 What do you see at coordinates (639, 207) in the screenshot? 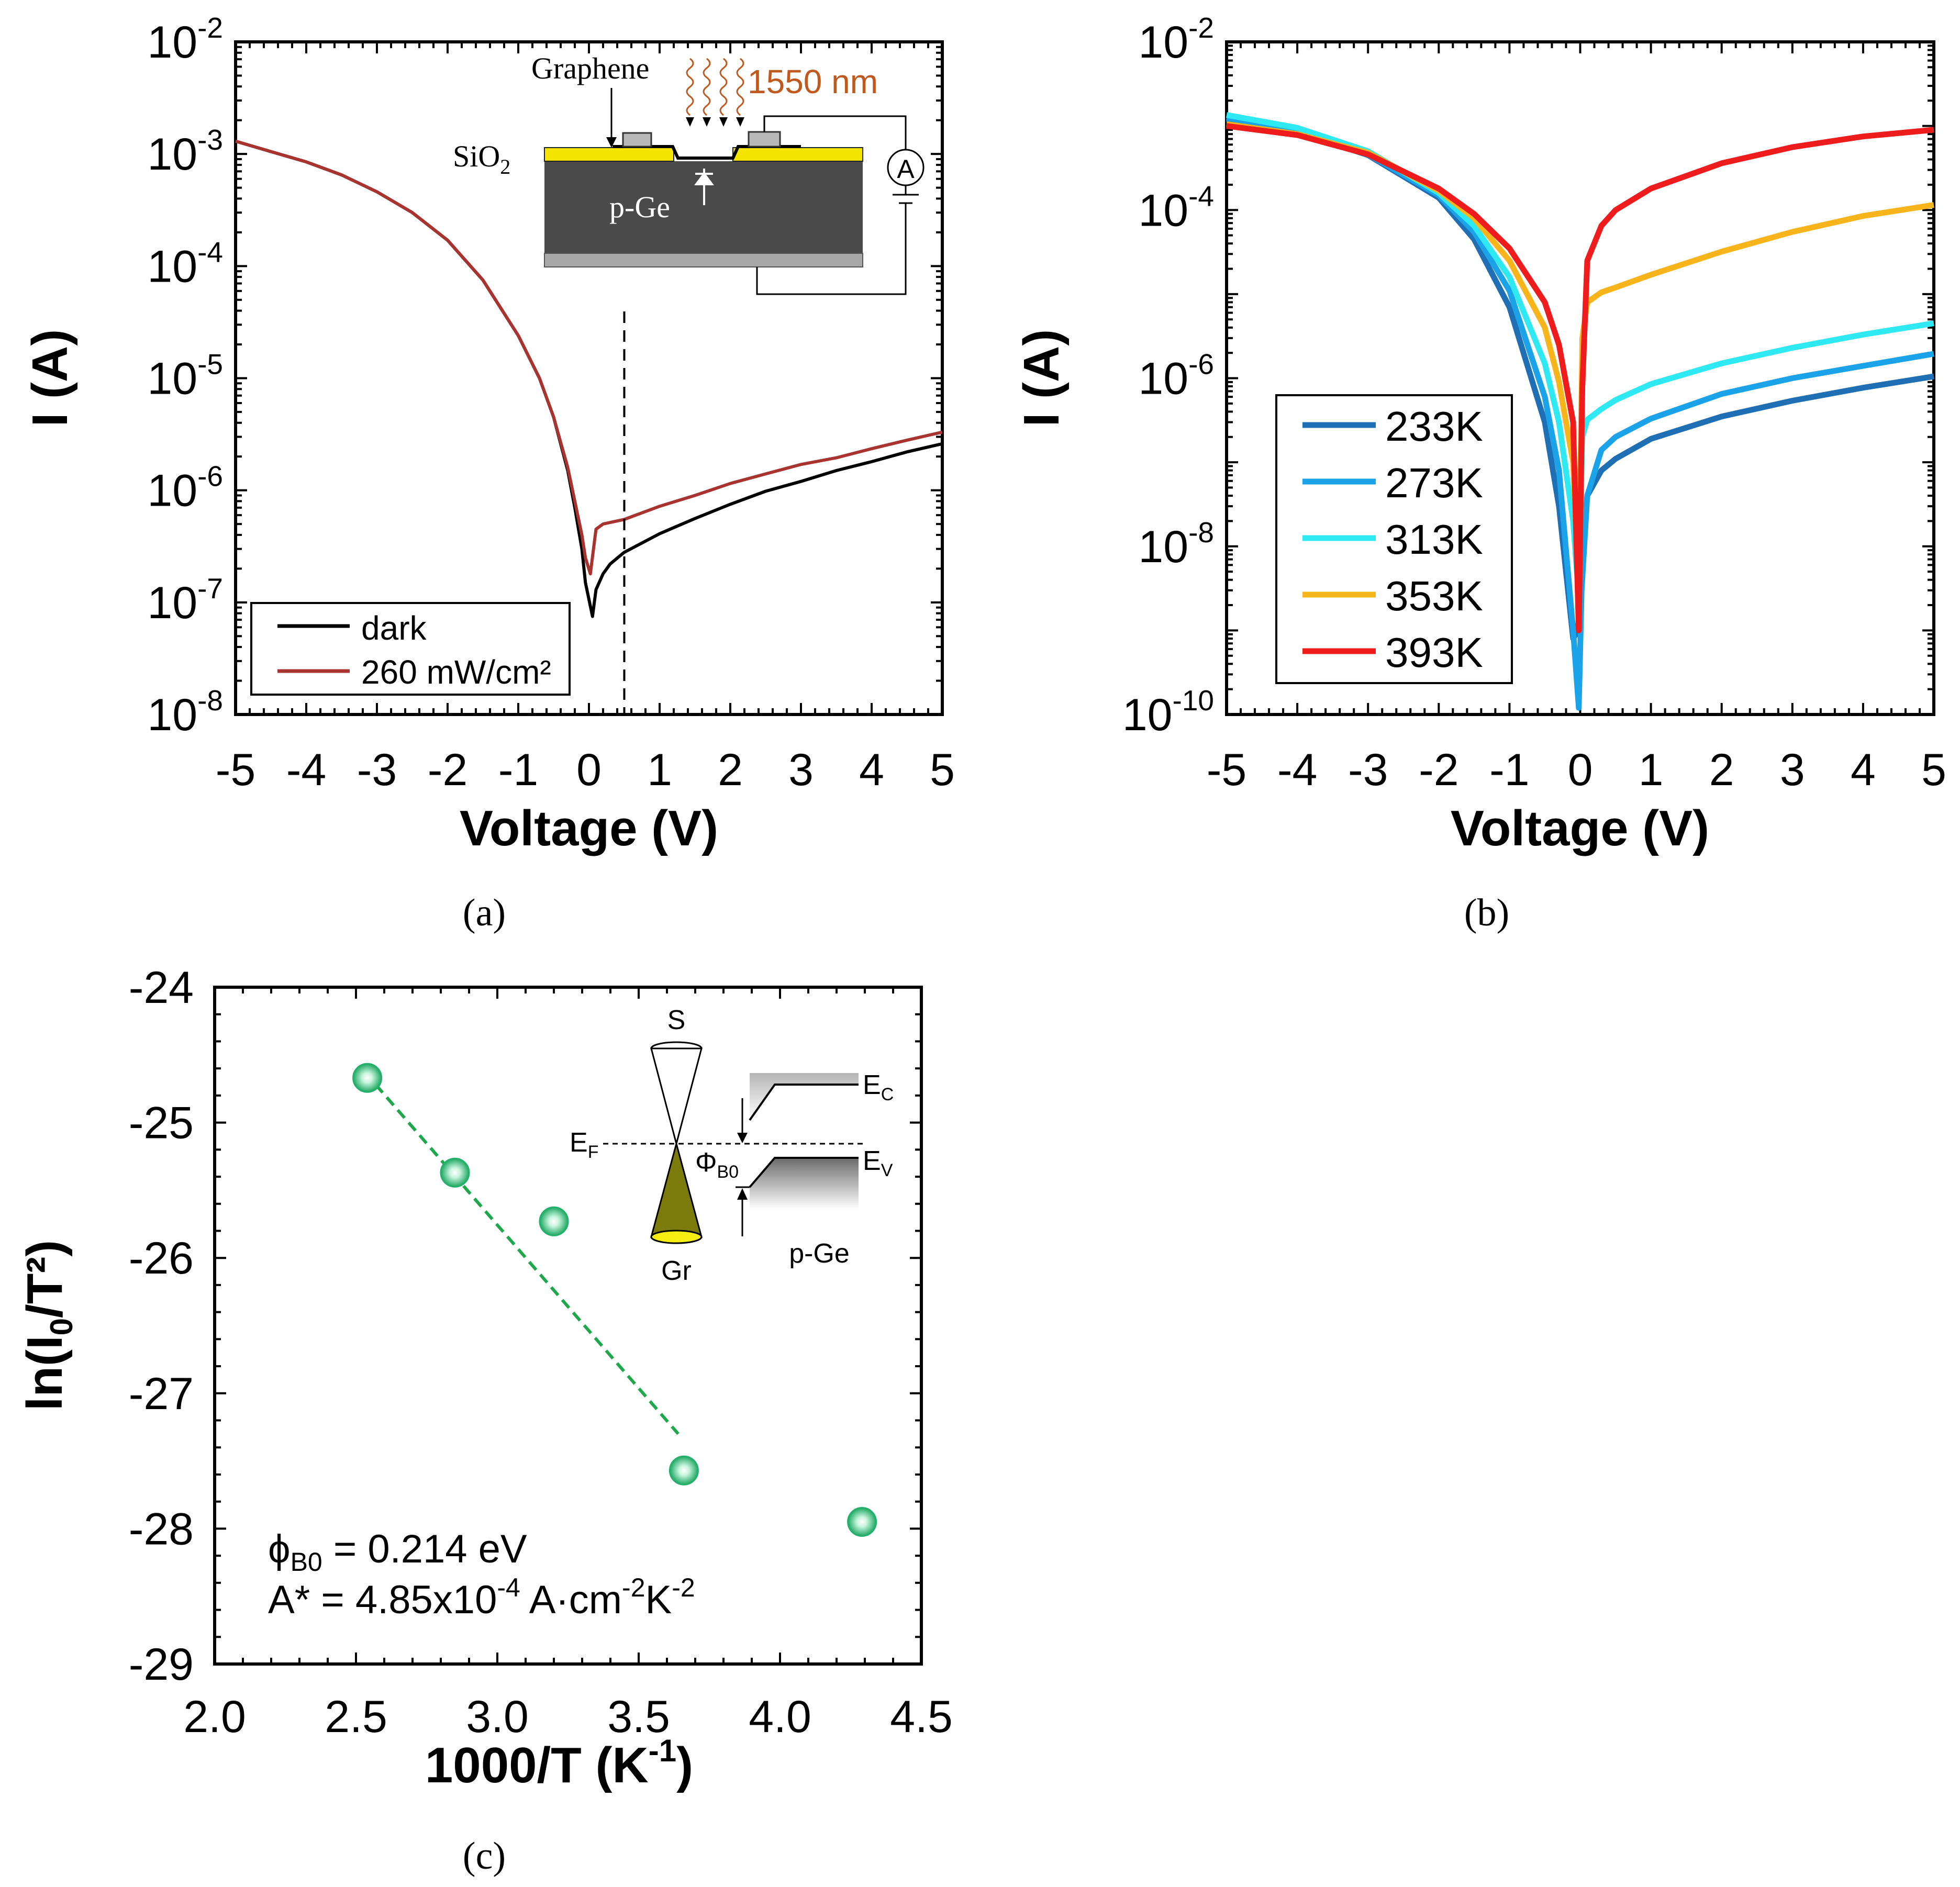
I see `inset-p-ge-label: p-Ge` at bounding box center [639, 207].